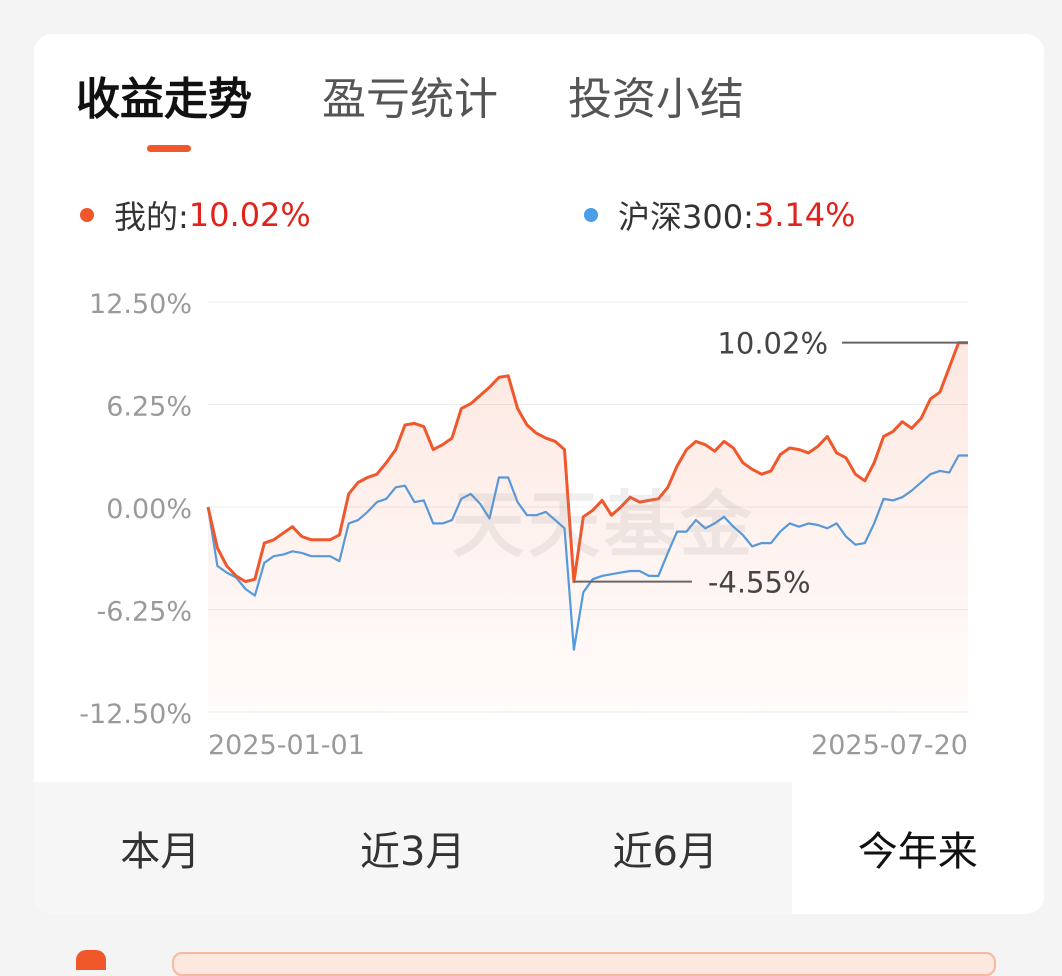  I want to click on x-tick-label: 2025-07-20, so click(889, 745).